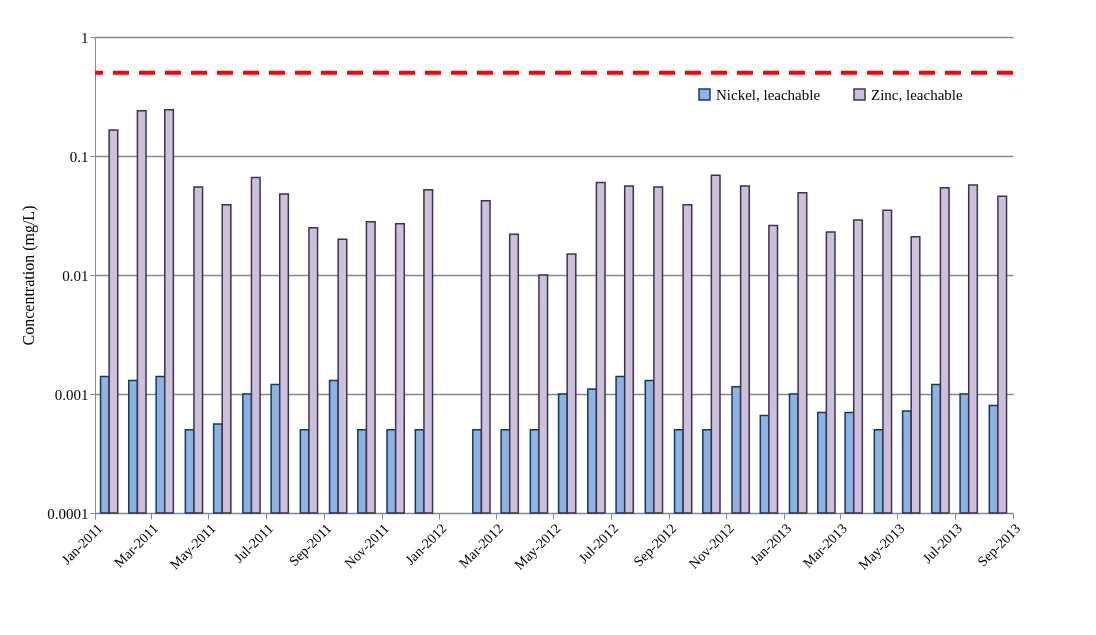 The height and width of the screenshot is (635, 1096). I want to click on y-tick-label: 0.1, so click(79, 156).